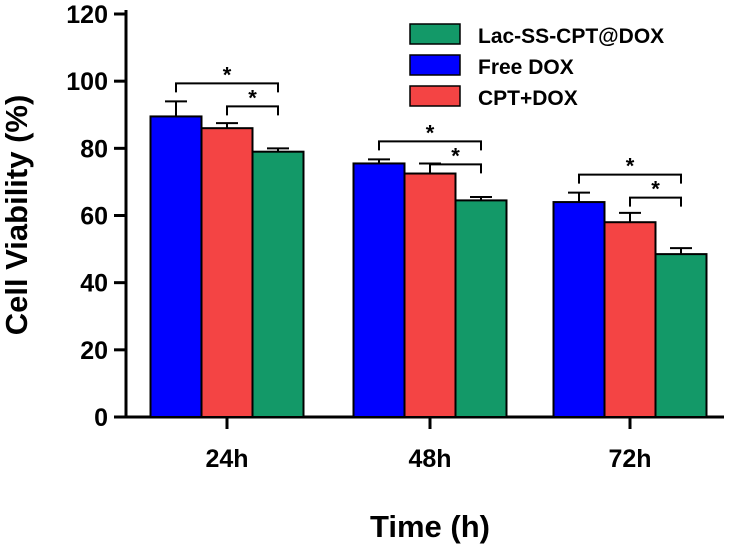  What do you see at coordinates (226, 459) in the screenshot?
I see `x-tick-label: 24h` at bounding box center [226, 459].